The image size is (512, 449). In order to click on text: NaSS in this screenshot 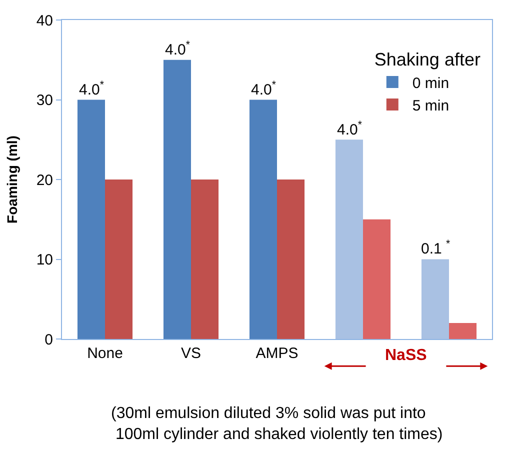, I will do `click(406, 355)`.